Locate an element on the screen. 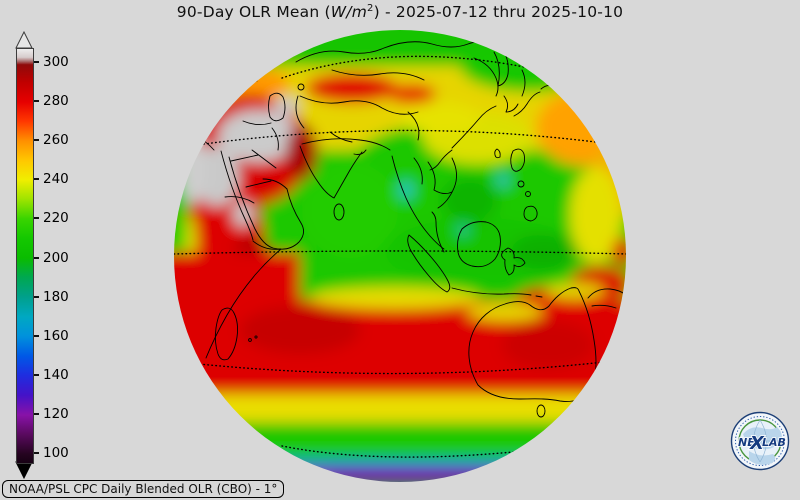  logo-text-ne: NE is located at coordinates (746, 442).